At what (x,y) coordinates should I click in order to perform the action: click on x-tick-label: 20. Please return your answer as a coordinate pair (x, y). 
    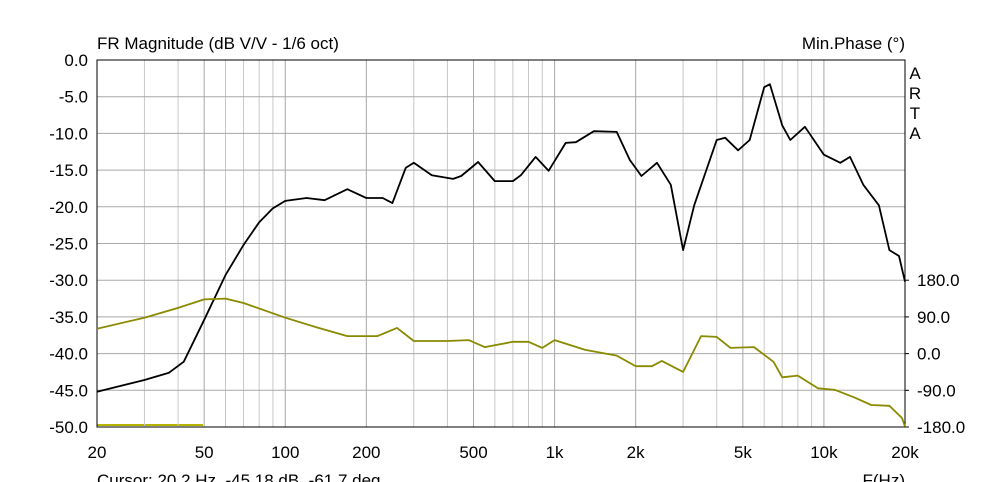
    Looking at the image, I should click on (97, 452).